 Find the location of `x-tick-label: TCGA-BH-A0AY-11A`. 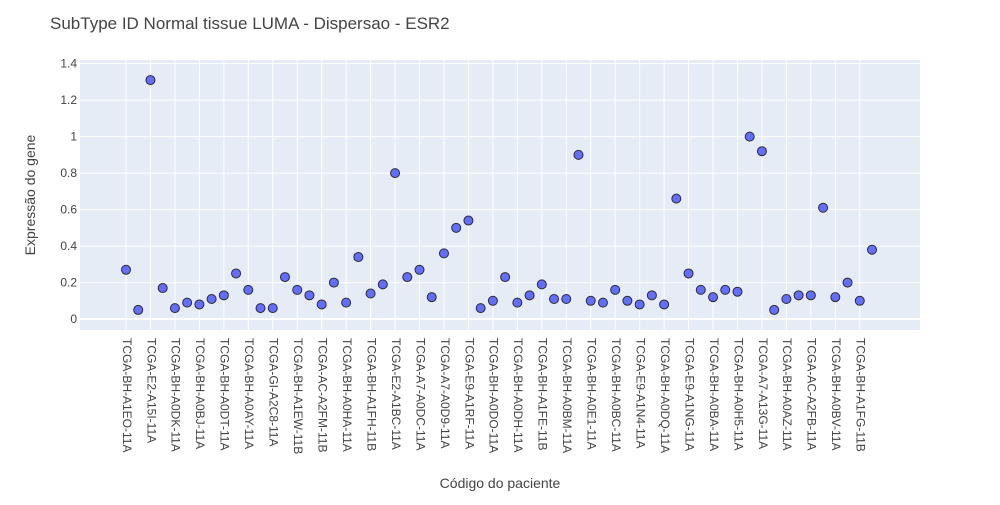

x-tick-label: TCGA-BH-A0AY-11A is located at coordinates (249, 393).